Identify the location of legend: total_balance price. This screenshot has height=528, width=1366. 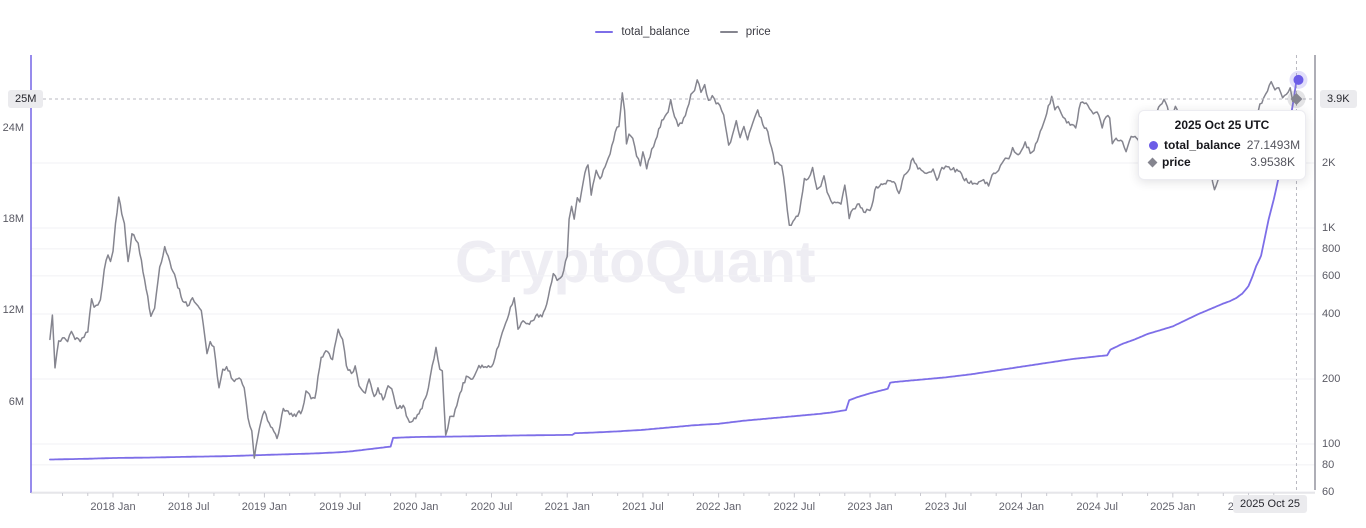
(683, 32).